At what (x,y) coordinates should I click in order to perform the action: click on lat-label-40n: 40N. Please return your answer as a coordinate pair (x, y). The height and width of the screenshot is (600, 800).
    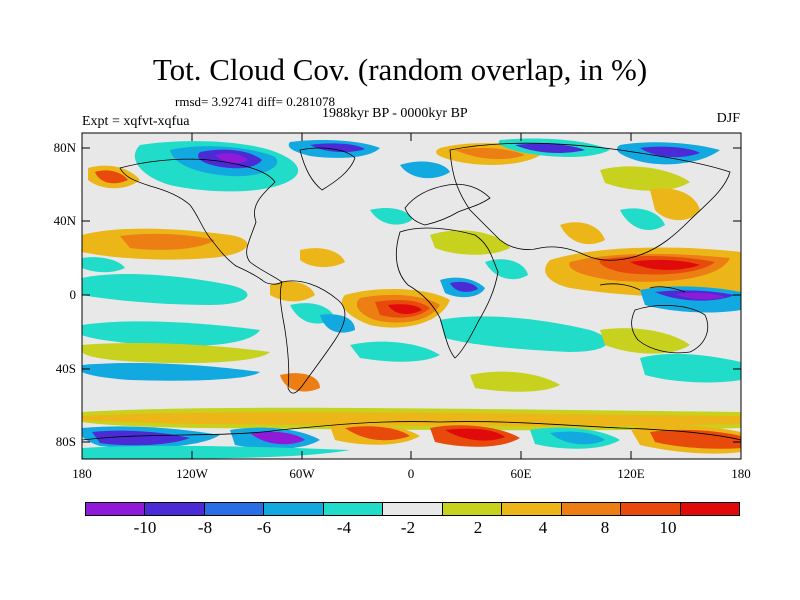
    Looking at the image, I should click on (64, 220).